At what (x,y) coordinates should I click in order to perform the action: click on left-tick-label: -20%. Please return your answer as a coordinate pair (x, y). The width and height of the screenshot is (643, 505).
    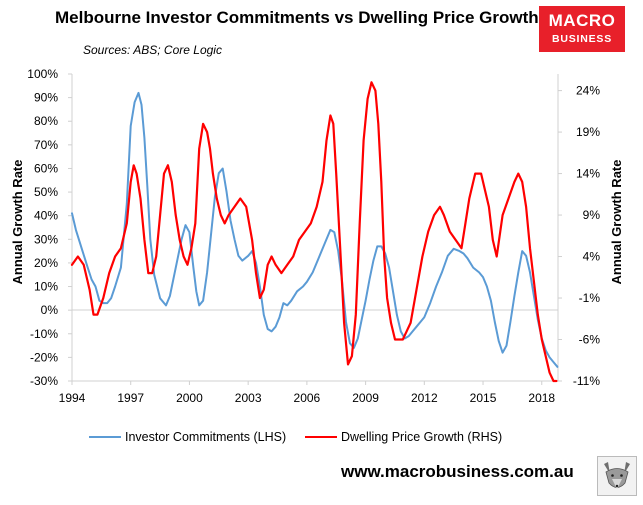
    Looking at the image, I should click on (44, 357).